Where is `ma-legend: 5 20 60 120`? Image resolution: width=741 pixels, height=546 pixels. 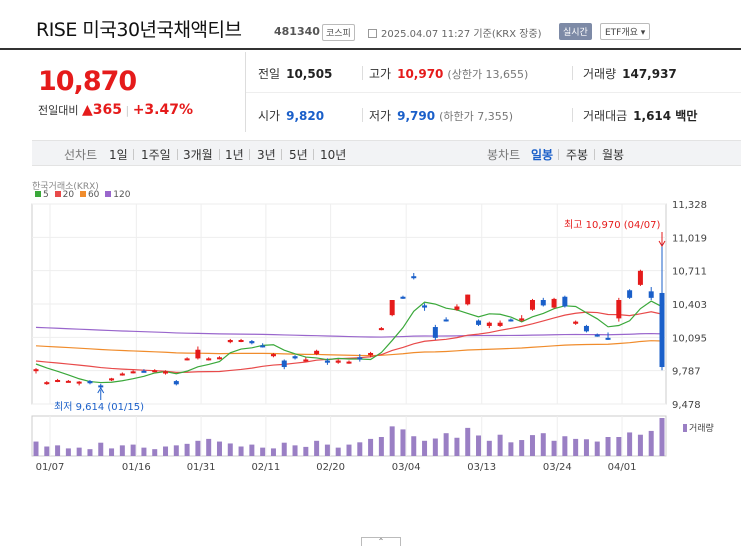
ma-legend: 5 20 60 120 is located at coordinates (81, 195).